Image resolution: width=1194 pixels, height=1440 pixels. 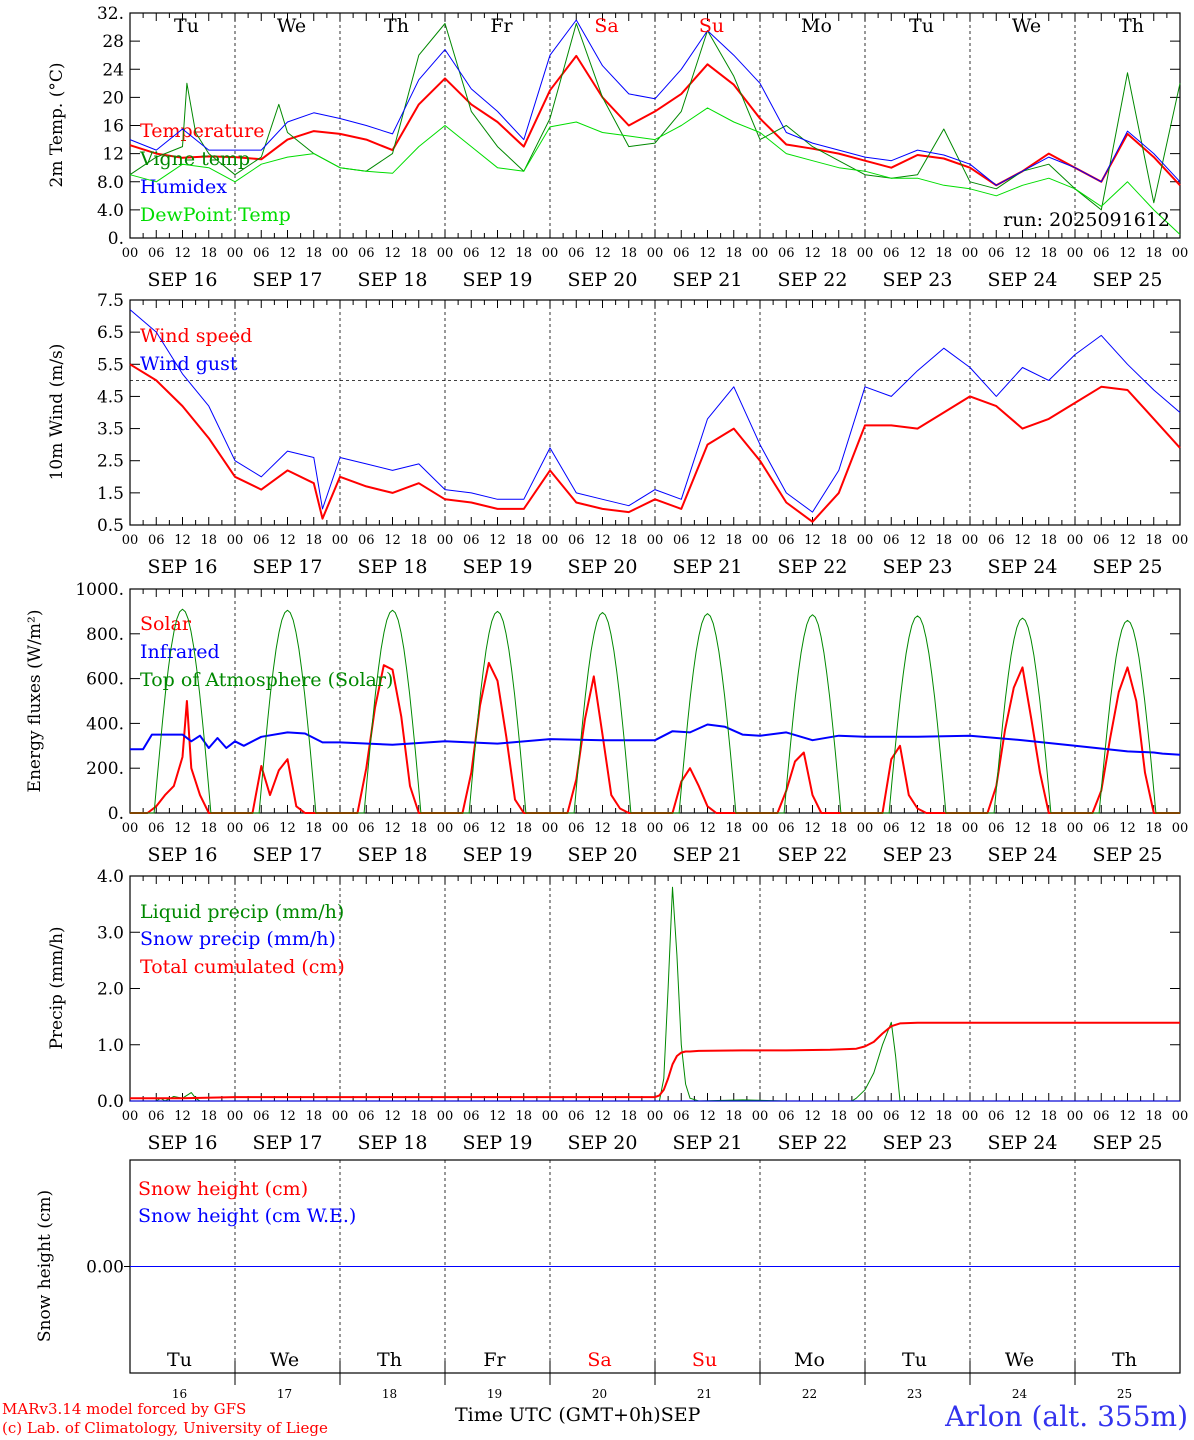 I want to click on legend-entry: Wind gust, so click(x=189, y=364).